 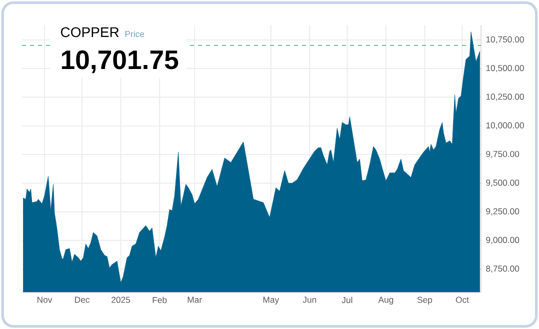 What do you see at coordinates (503, 183) in the screenshot?
I see `y-tick-label: 9,500.00` at bounding box center [503, 183].